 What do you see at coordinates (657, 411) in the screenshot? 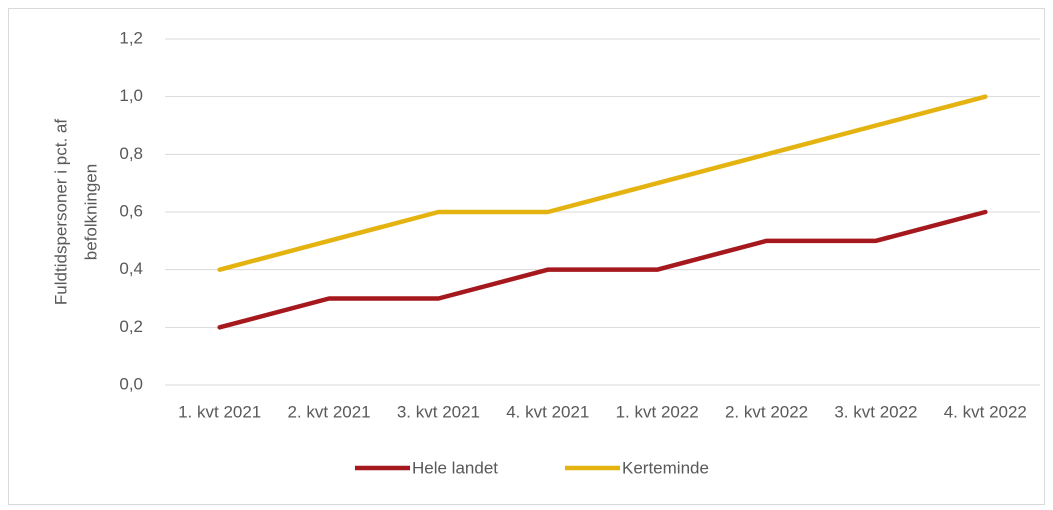
I see `x-tick-label: 1. kvt 2022` at bounding box center [657, 411].